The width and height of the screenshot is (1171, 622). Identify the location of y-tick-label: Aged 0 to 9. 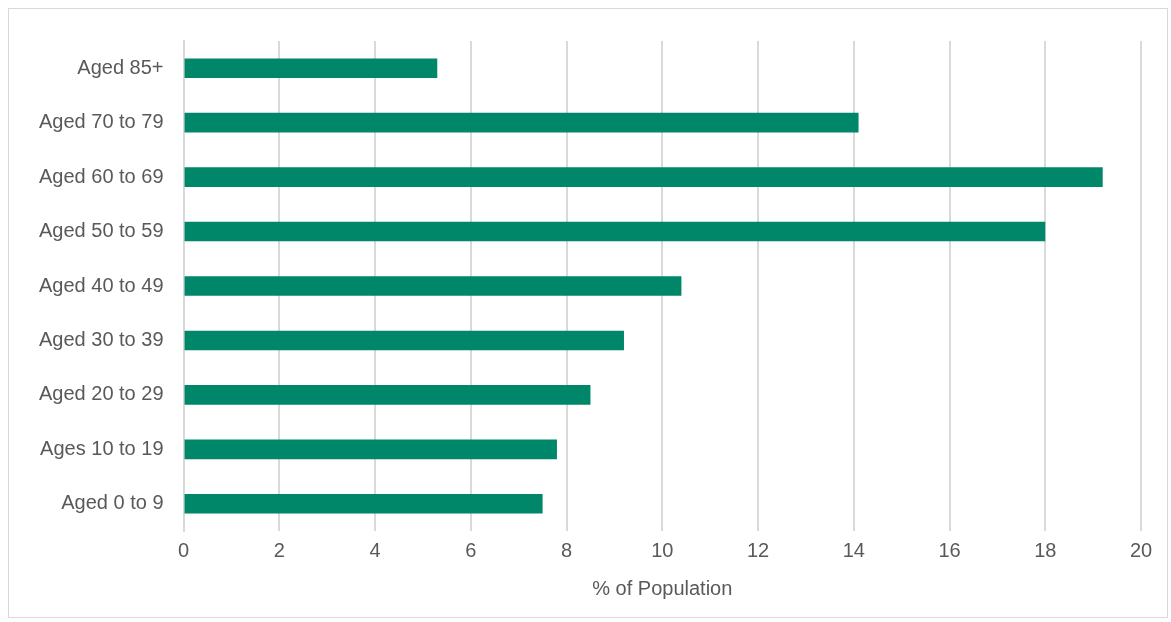
(112, 502).